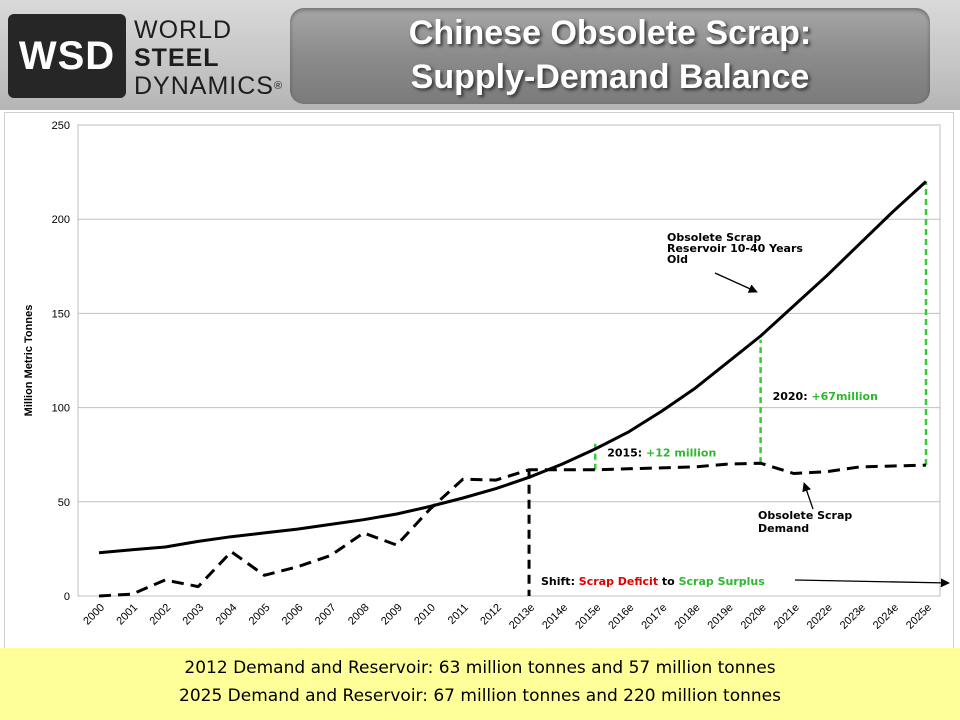 The height and width of the screenshot is (720, 960). Describe the element at coordinates (94, 615) in the screenshot. I see `x-tick-label: 2000` at that location.